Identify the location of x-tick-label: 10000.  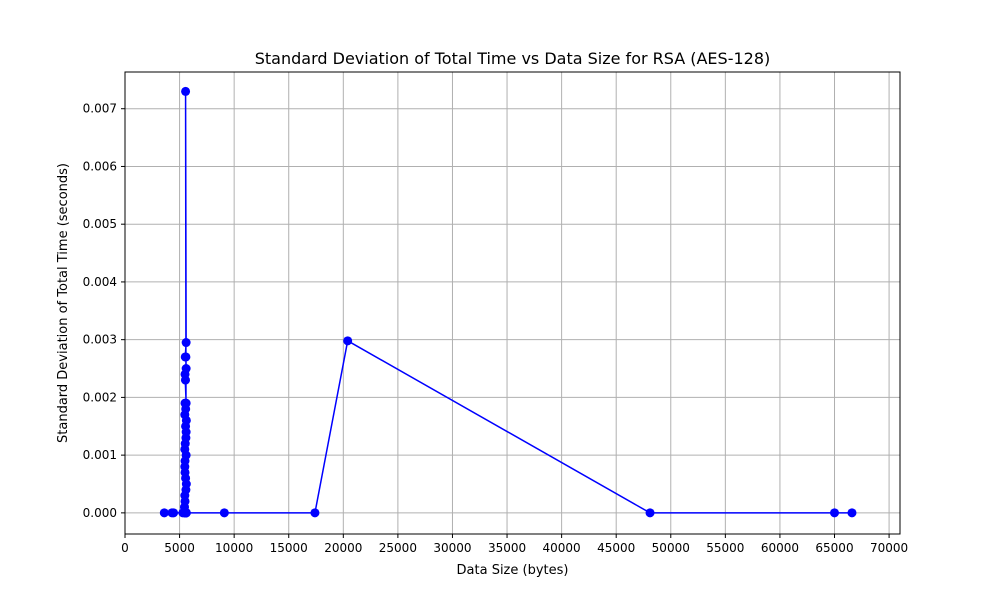
(234, 548).